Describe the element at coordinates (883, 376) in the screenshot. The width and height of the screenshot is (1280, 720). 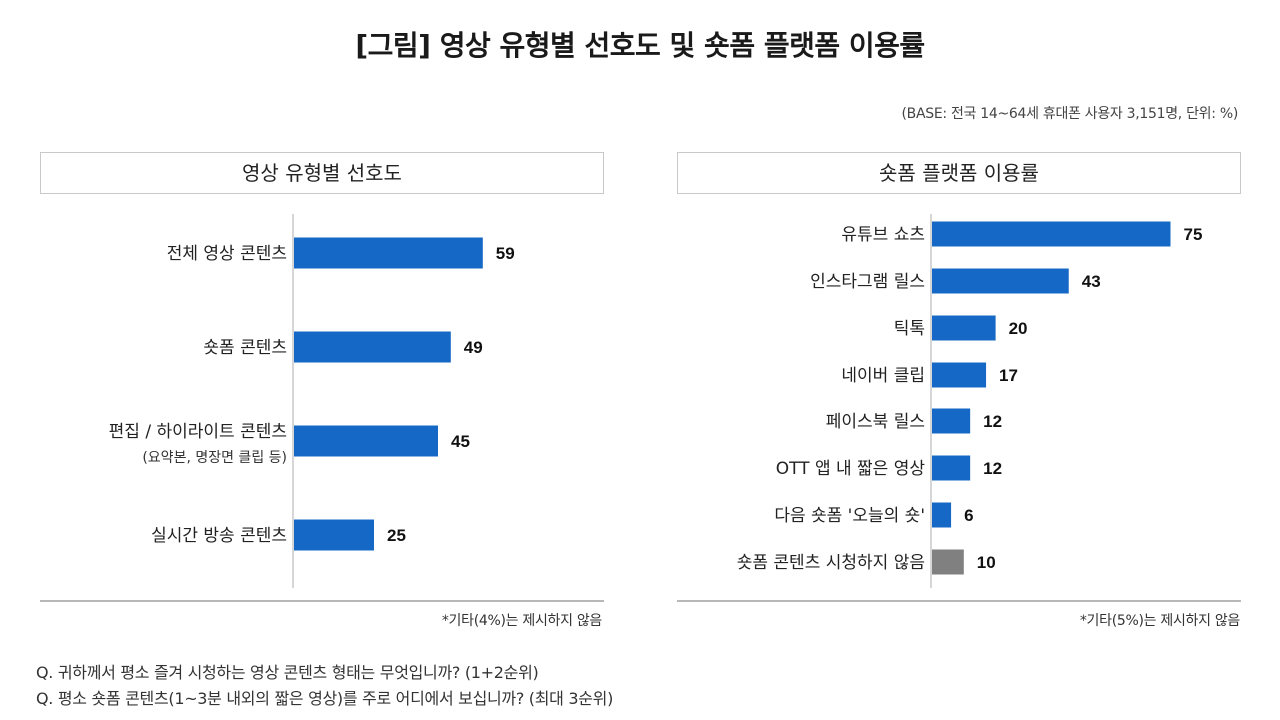
I see `category-label: 네이버 클립` at that location.